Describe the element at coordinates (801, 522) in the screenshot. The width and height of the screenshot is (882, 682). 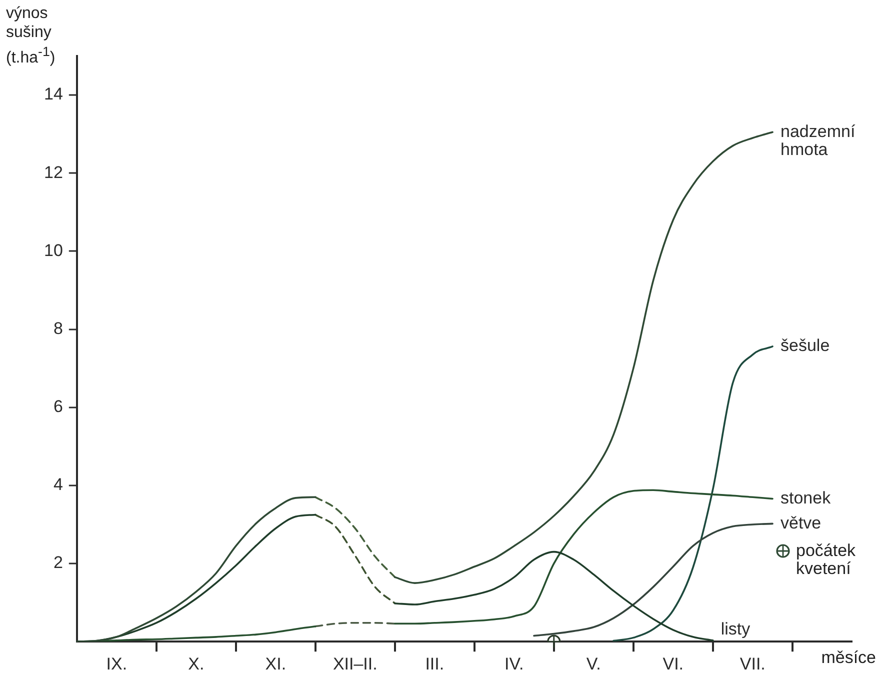
I see `series-label: větve` at that location.